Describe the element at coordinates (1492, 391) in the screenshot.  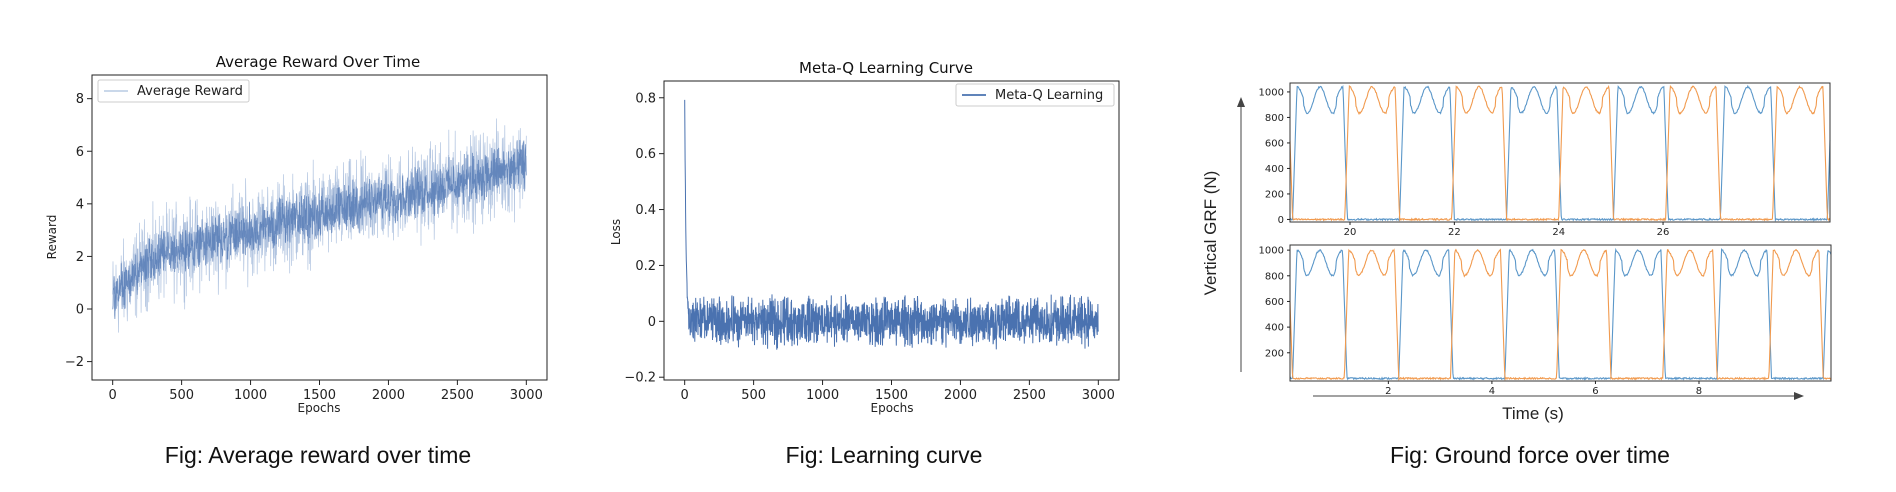
I see `x-tick-label: 4` at that location.